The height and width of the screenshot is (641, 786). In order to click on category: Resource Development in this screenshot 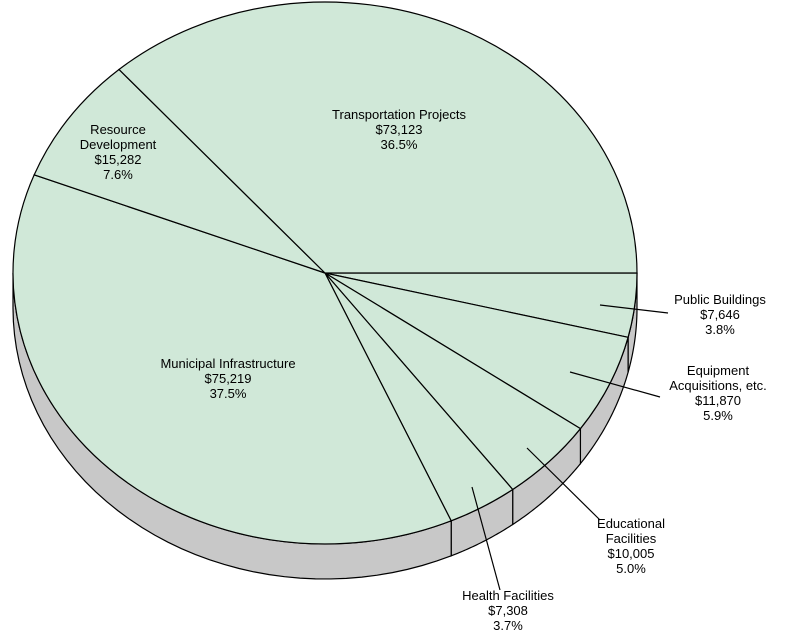, I will do `click(118, 137)`.